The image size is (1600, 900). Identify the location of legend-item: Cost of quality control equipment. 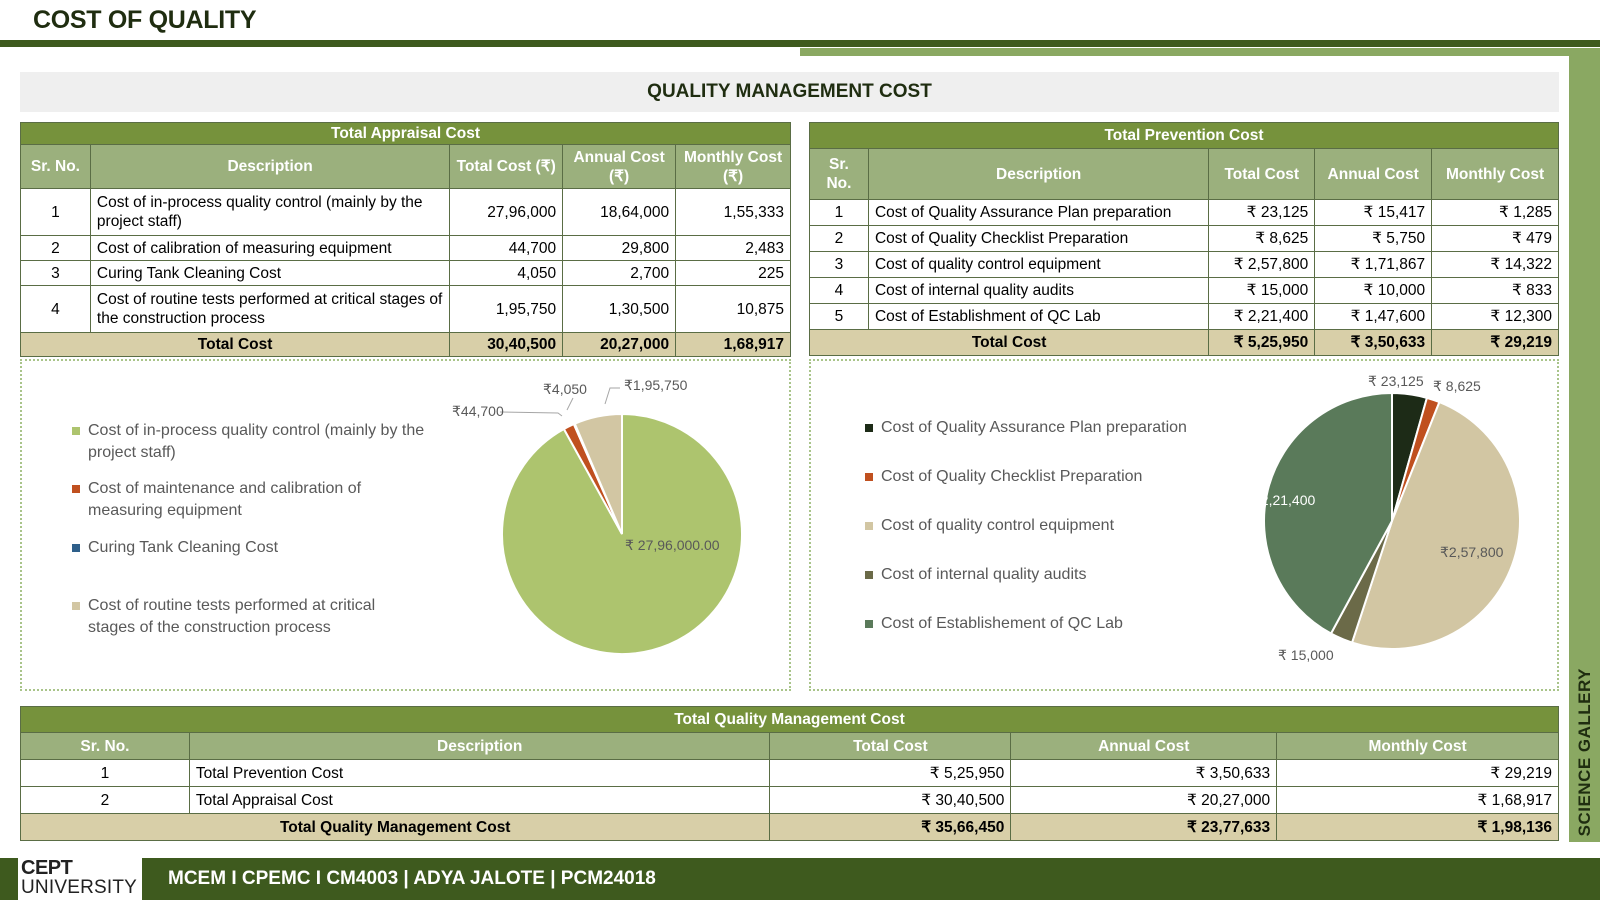
(1045, 526).